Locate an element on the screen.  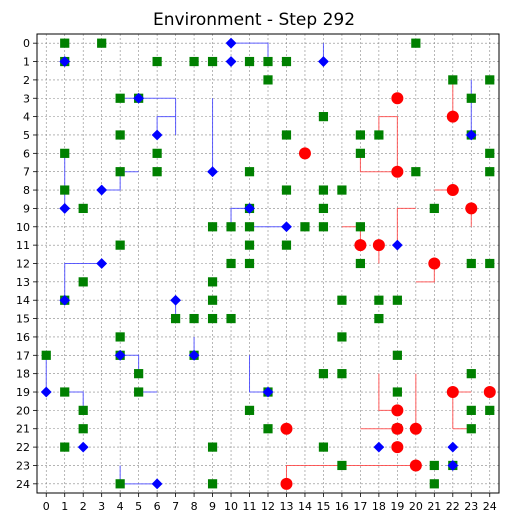
x-tick-label: 18 is located at coordinates (379, 506).